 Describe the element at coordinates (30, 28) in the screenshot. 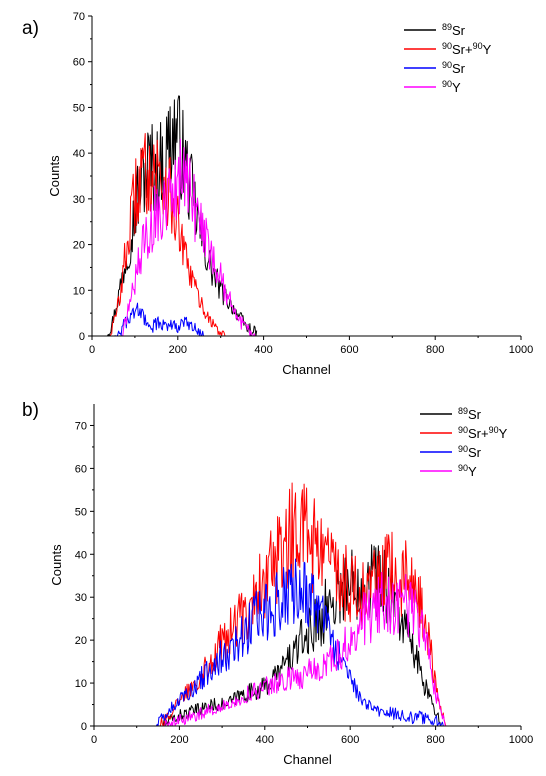

I see `panel-label: a)` at that location.